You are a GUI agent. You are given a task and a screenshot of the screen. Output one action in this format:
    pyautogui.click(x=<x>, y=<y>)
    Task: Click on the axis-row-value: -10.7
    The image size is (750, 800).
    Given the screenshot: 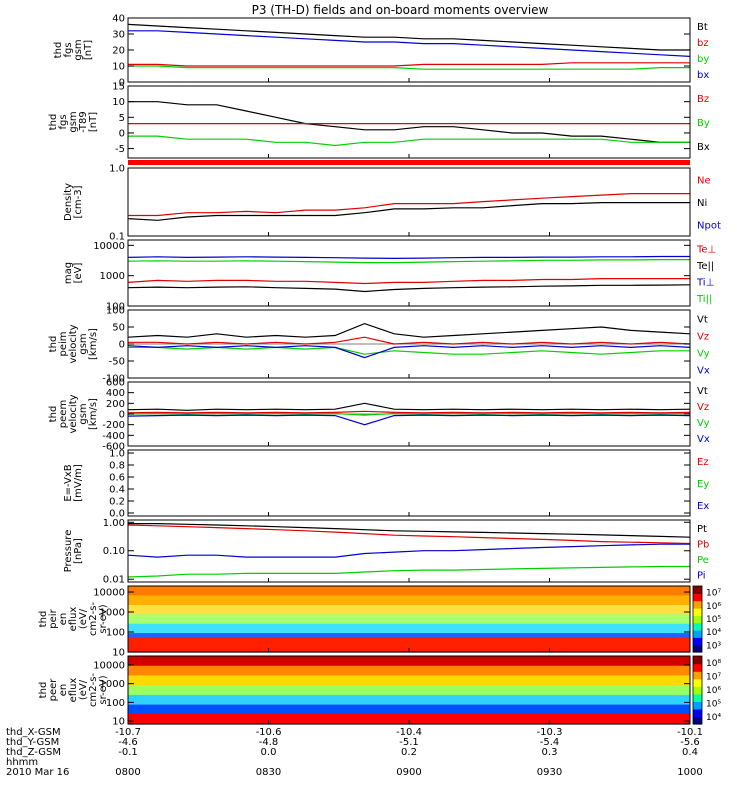 What is the action you would take?
    pyautogui.click(x=128, y=732)
    